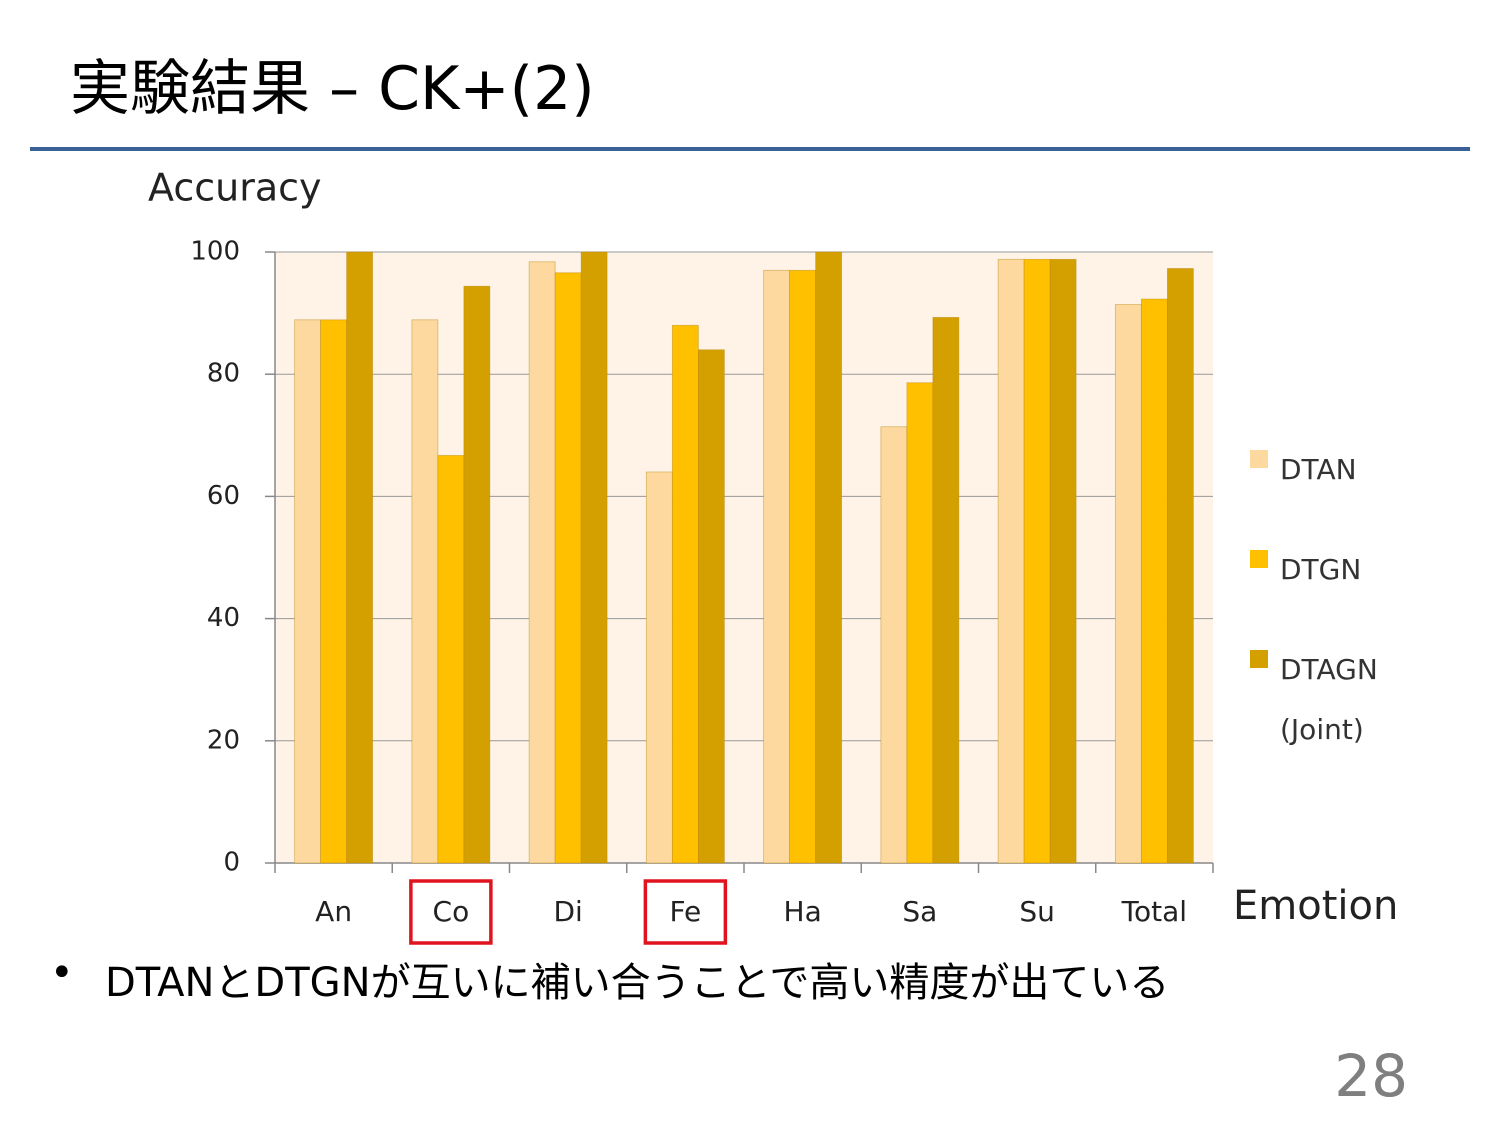 The image size is (1500, 1125). Describe the element at coordinates (1371, 1076) in the screenshot. I see `page-number: 28` at that location.